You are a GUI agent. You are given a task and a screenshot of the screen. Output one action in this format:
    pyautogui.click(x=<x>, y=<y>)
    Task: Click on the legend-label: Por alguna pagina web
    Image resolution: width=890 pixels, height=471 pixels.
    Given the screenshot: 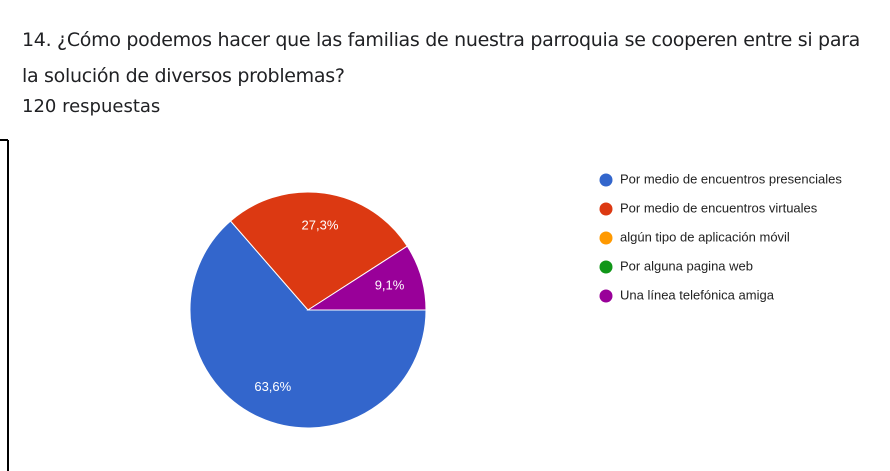 What is the action you would take?
    pyautogui.click(x=686, y=265)
    